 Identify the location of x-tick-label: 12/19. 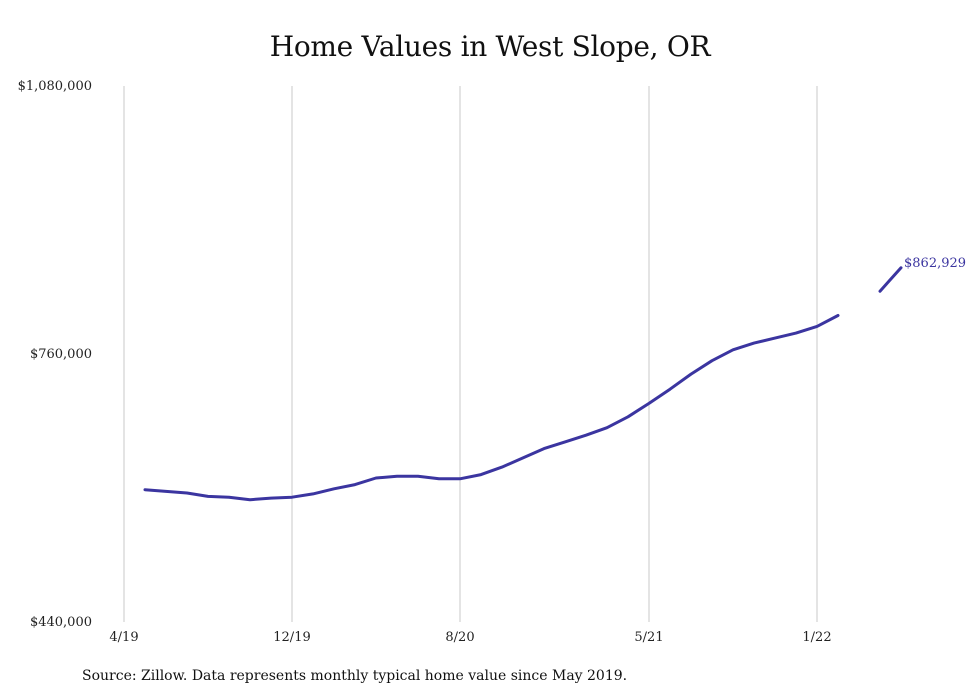
(291, 637).